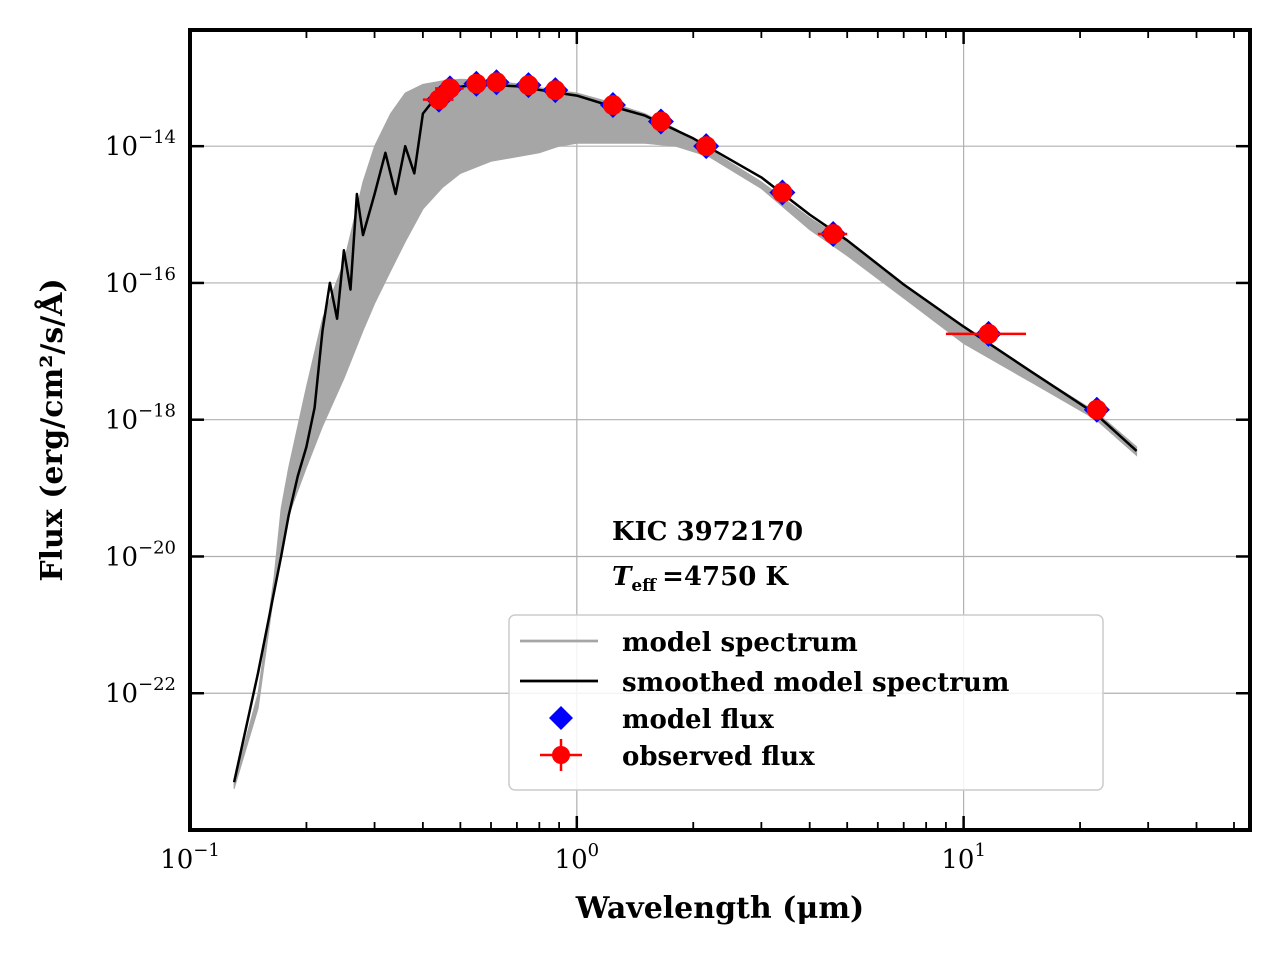 The height and width of the screenshot is (960, 1280). Describe the element at coordinates (561, 718) in the screenshot. I see `legend-diamond-swatch` at that location.